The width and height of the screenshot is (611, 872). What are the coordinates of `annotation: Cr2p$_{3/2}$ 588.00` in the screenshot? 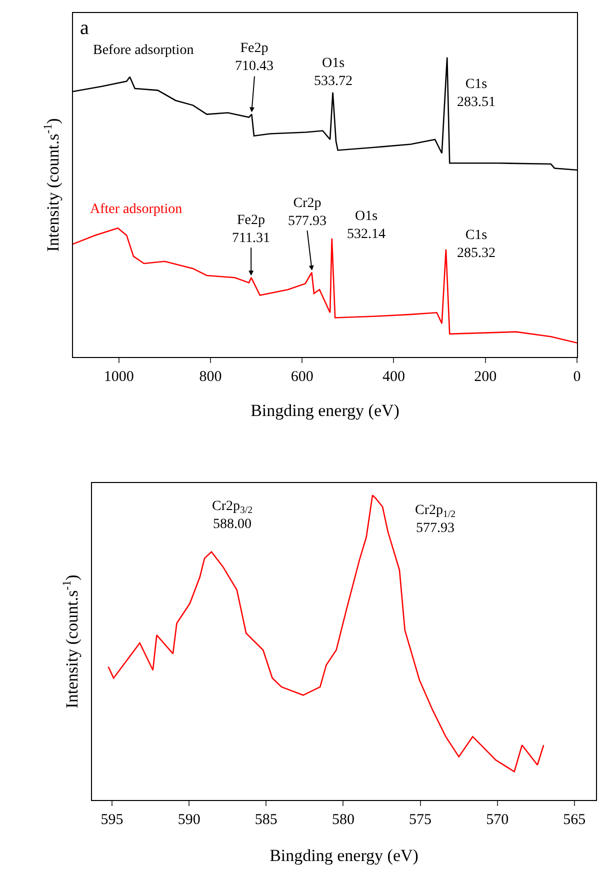 It's located at (232, 515).